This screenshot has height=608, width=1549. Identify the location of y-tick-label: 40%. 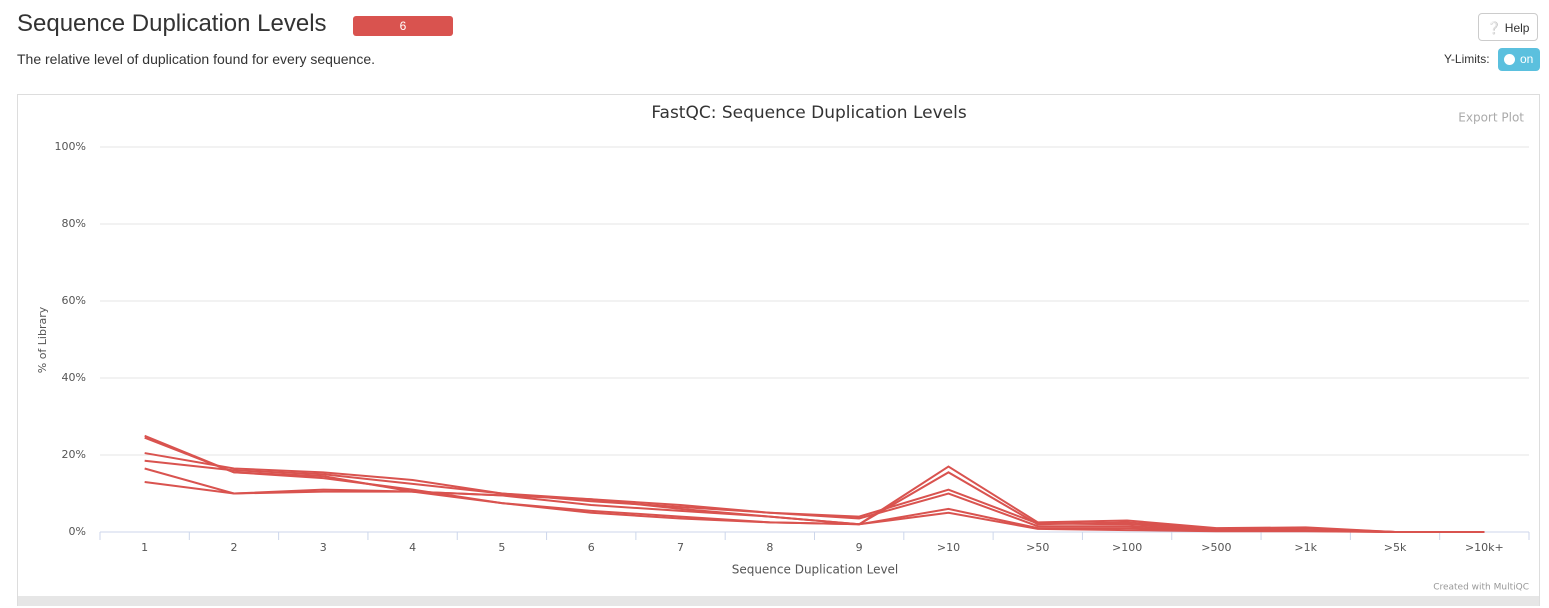
(74, 377).